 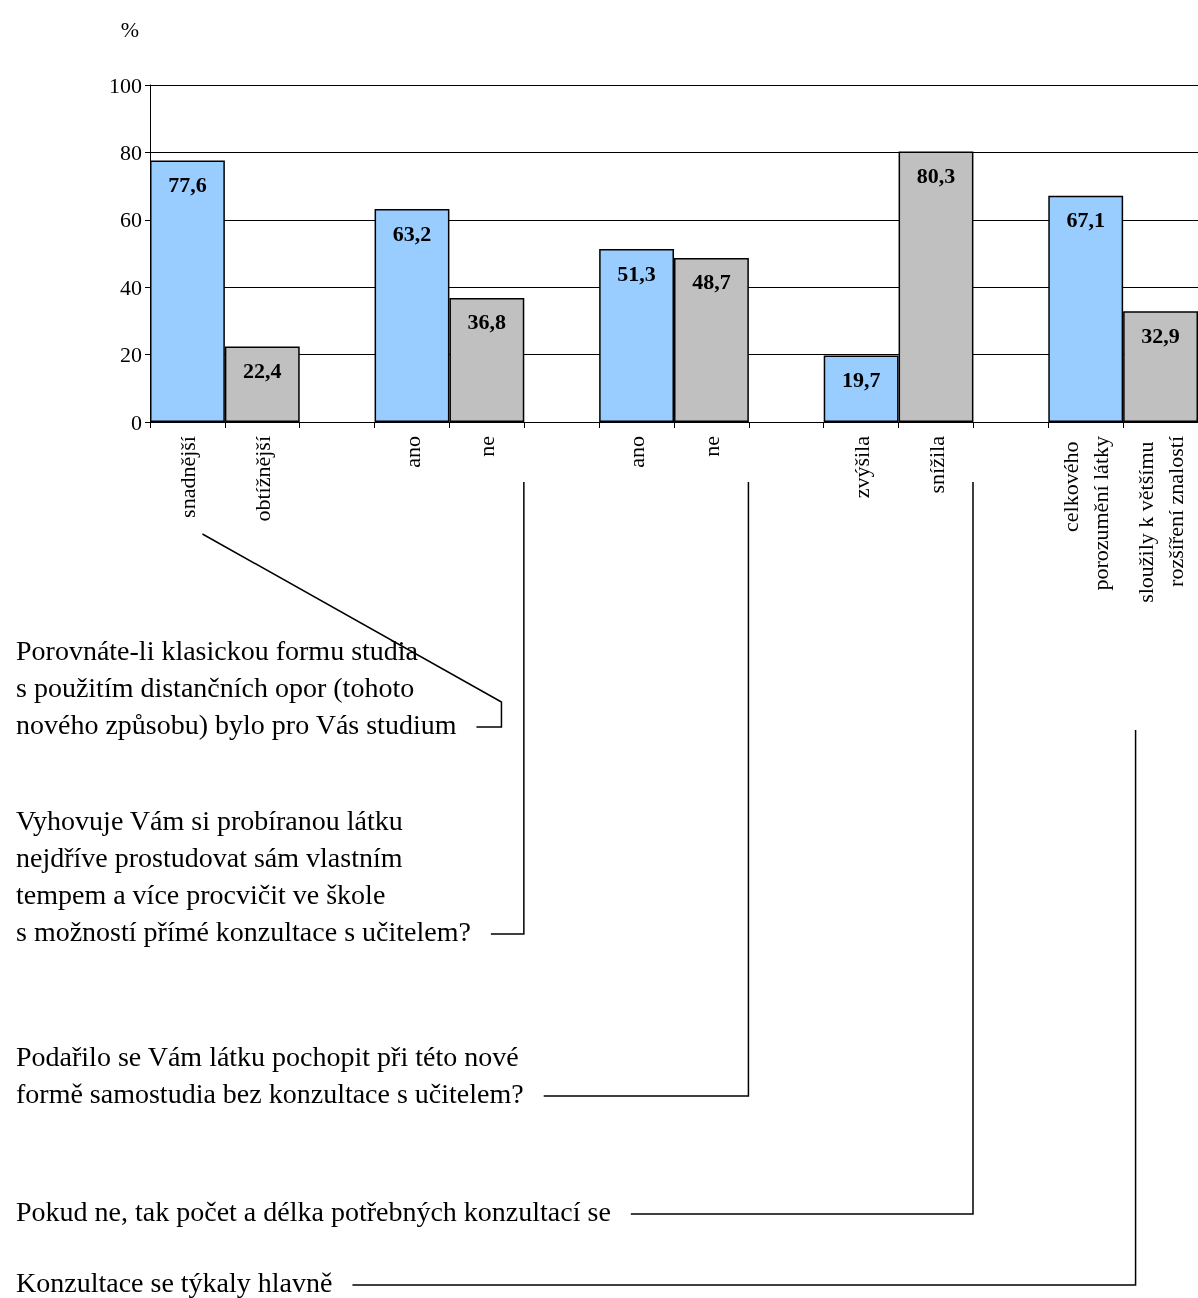 What do you see at coordinates (130, 29) in the screenshot?
I see `y-axis-title: %` at bounding box center [130, 29].